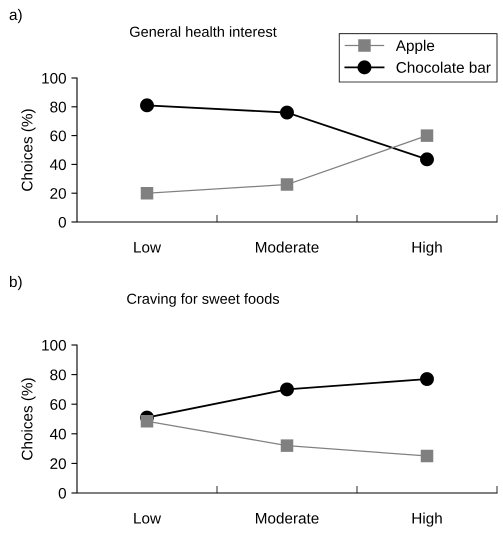 The height and width of the screenshot is (553, 503). Describe the element at coordinates (415, 47) in the screenshot. I see `legend-label: Apple` at that location.